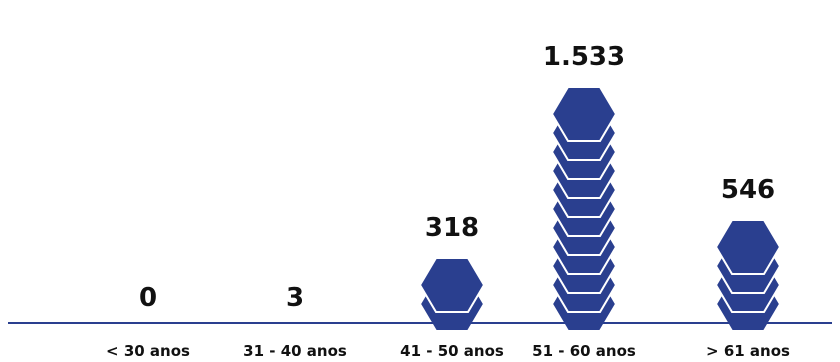 The image size is (840, 362). What do you see at coordinates (452, 351) in the screenshot?
I see `category-label: 41 - 50 anos` at bounding box center [452, 351].